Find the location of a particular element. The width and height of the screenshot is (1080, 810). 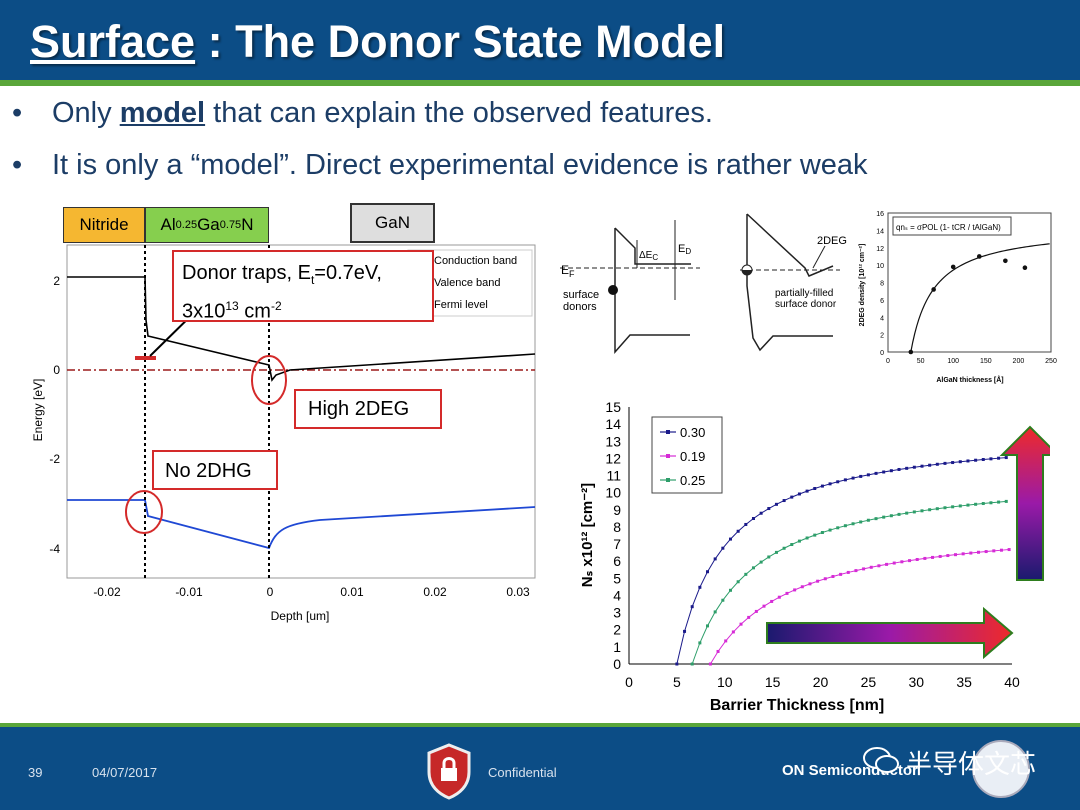

confidential-label: Confidential is located at coordinates (522, 772).